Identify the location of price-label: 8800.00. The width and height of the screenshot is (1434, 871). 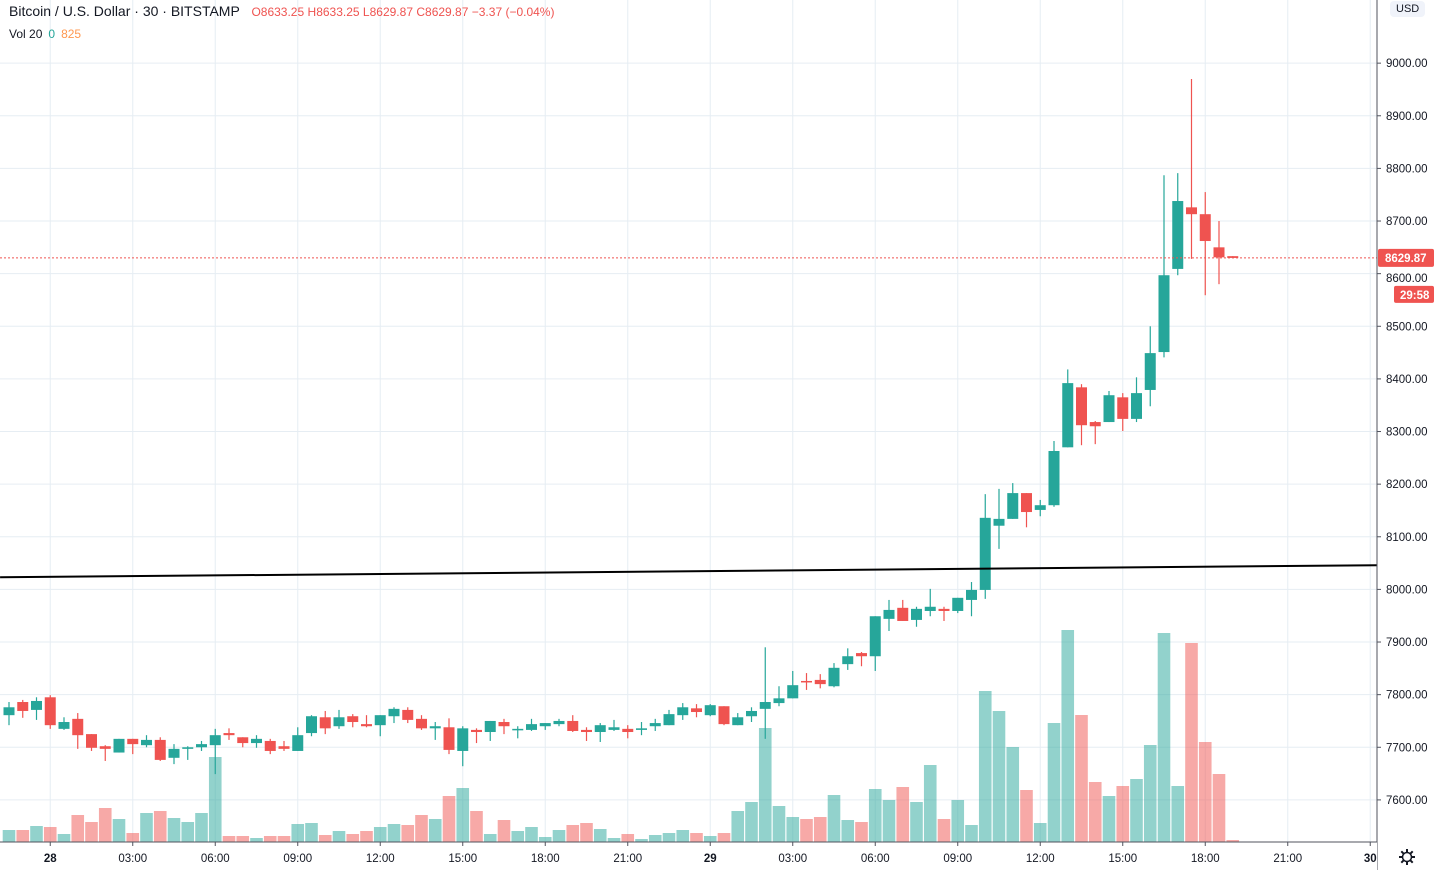
(1407, 169).